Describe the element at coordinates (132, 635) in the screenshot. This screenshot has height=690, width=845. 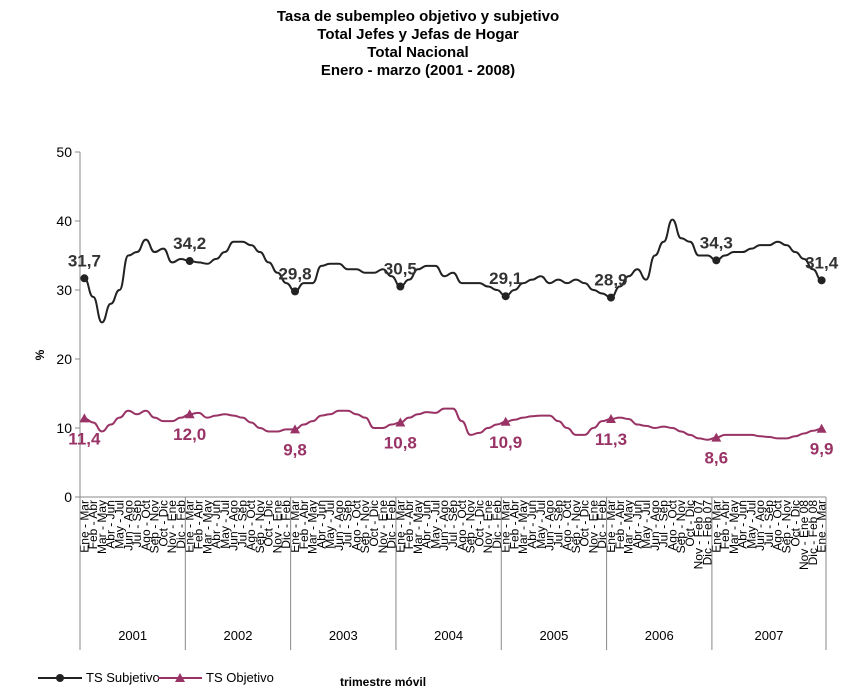
I see `group-label: 2001` at that location.